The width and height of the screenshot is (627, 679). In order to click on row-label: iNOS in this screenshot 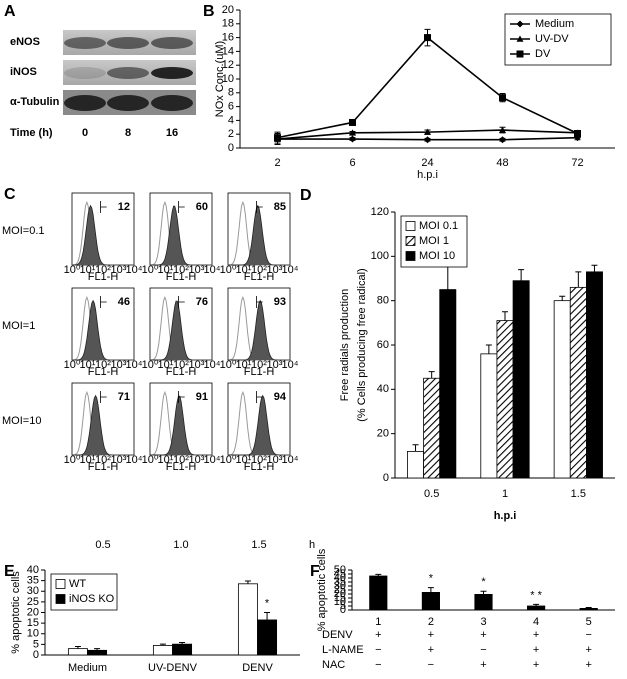, I will do `click(23, 72)`.